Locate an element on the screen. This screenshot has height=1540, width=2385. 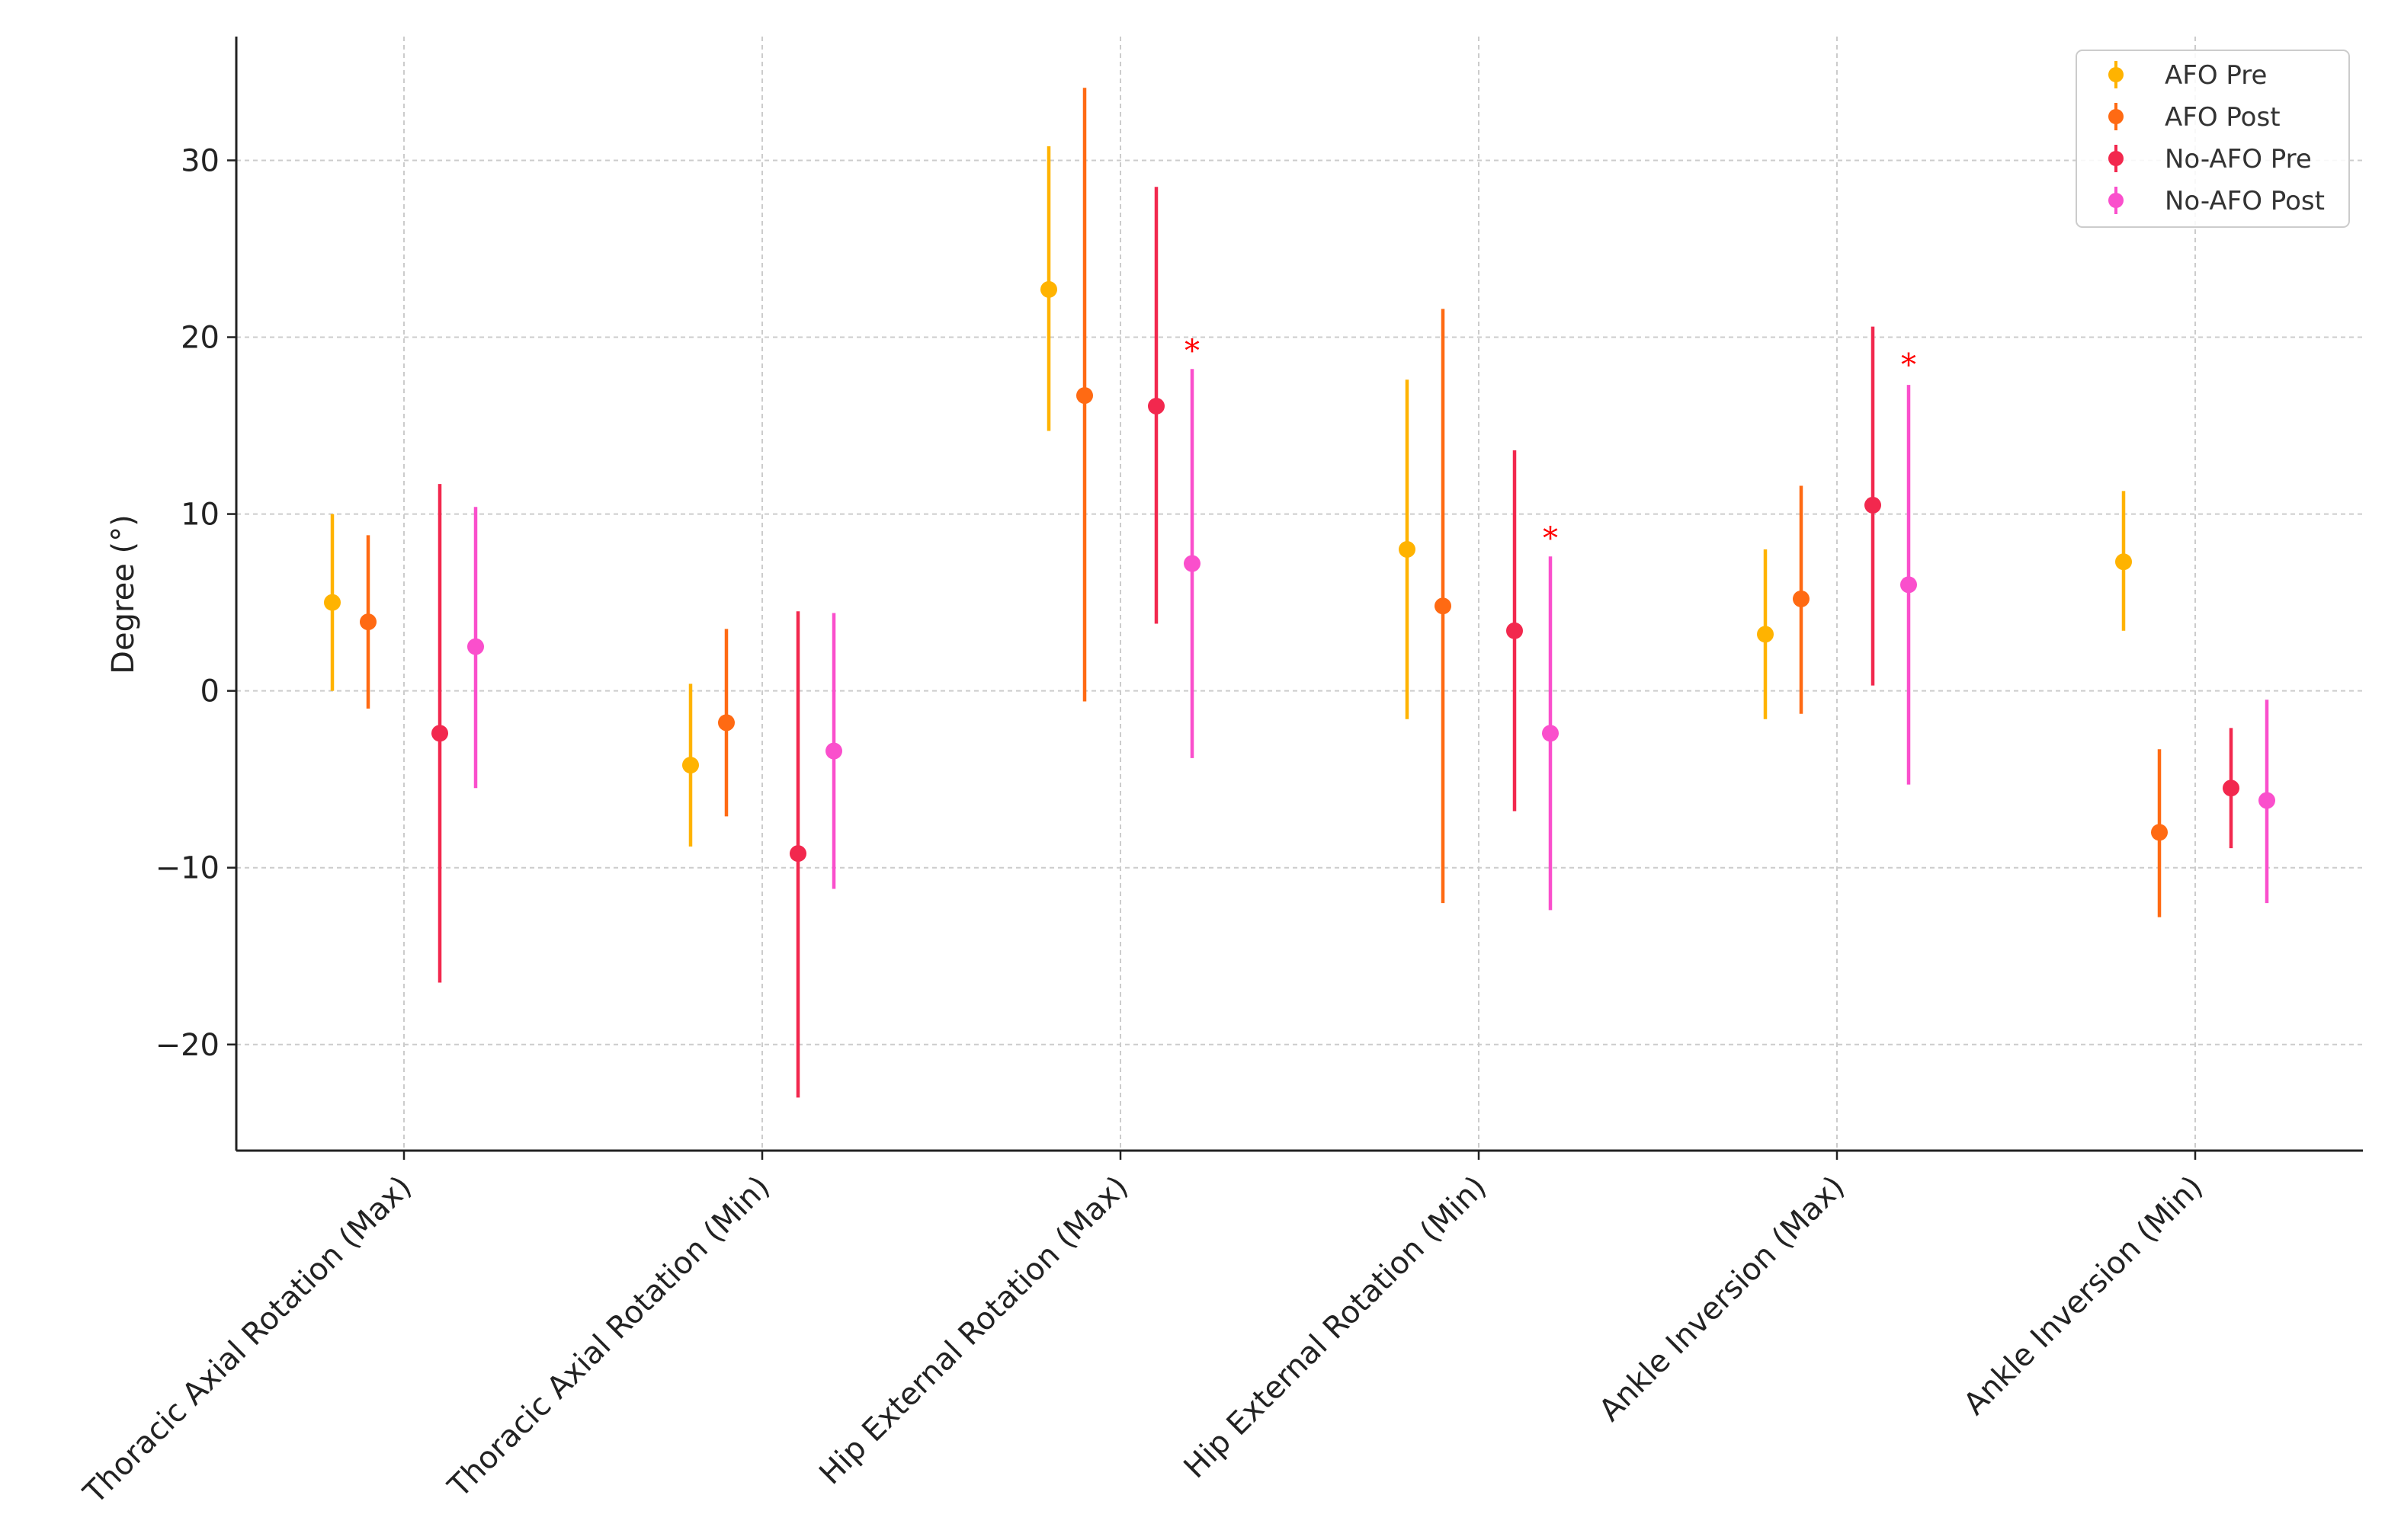
y-tick-label: 30 is located at coordinates (200, 160).